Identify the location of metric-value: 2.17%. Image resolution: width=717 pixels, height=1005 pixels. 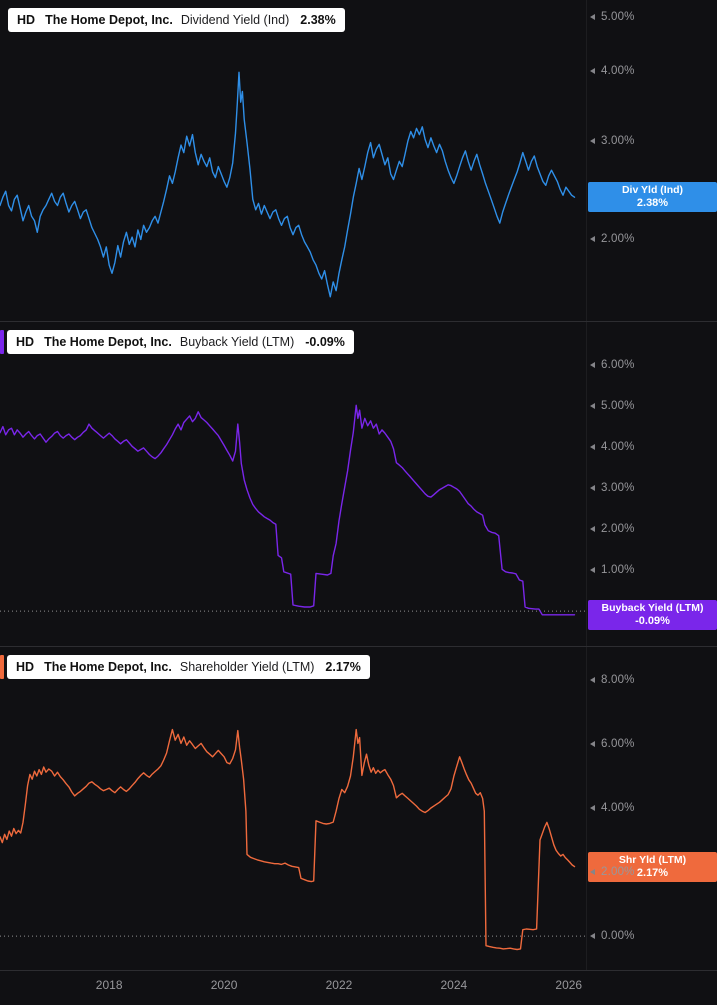
(343, 667).